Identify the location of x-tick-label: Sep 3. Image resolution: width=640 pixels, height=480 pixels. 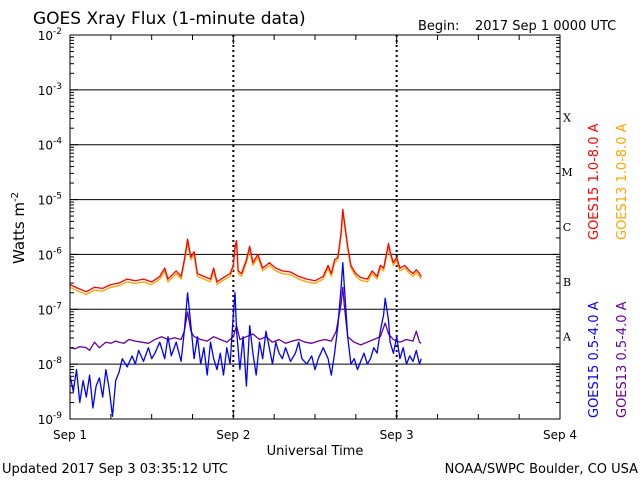
(397, 435).